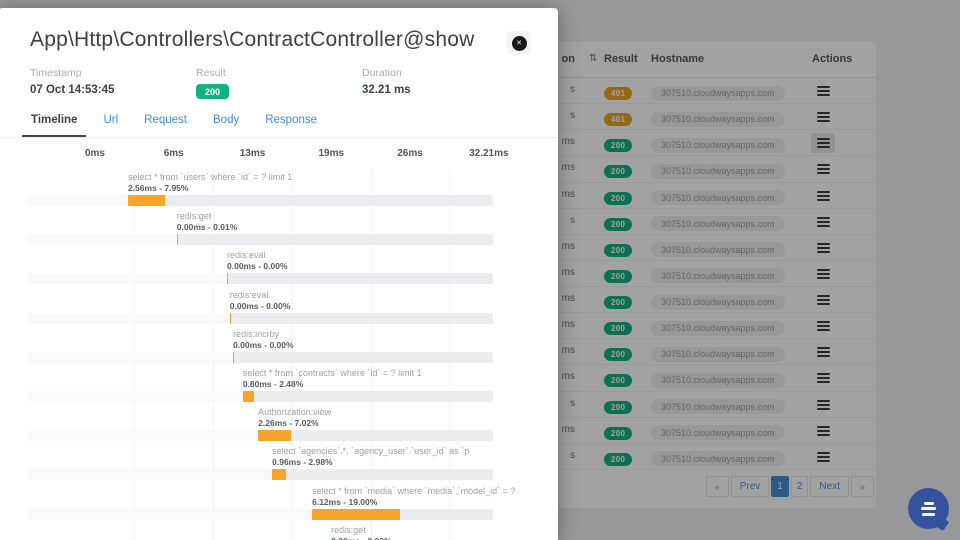 The width and height of the screenshot is (960, 540). I want to click on meta-label: Timestamp, so click(56, 73).